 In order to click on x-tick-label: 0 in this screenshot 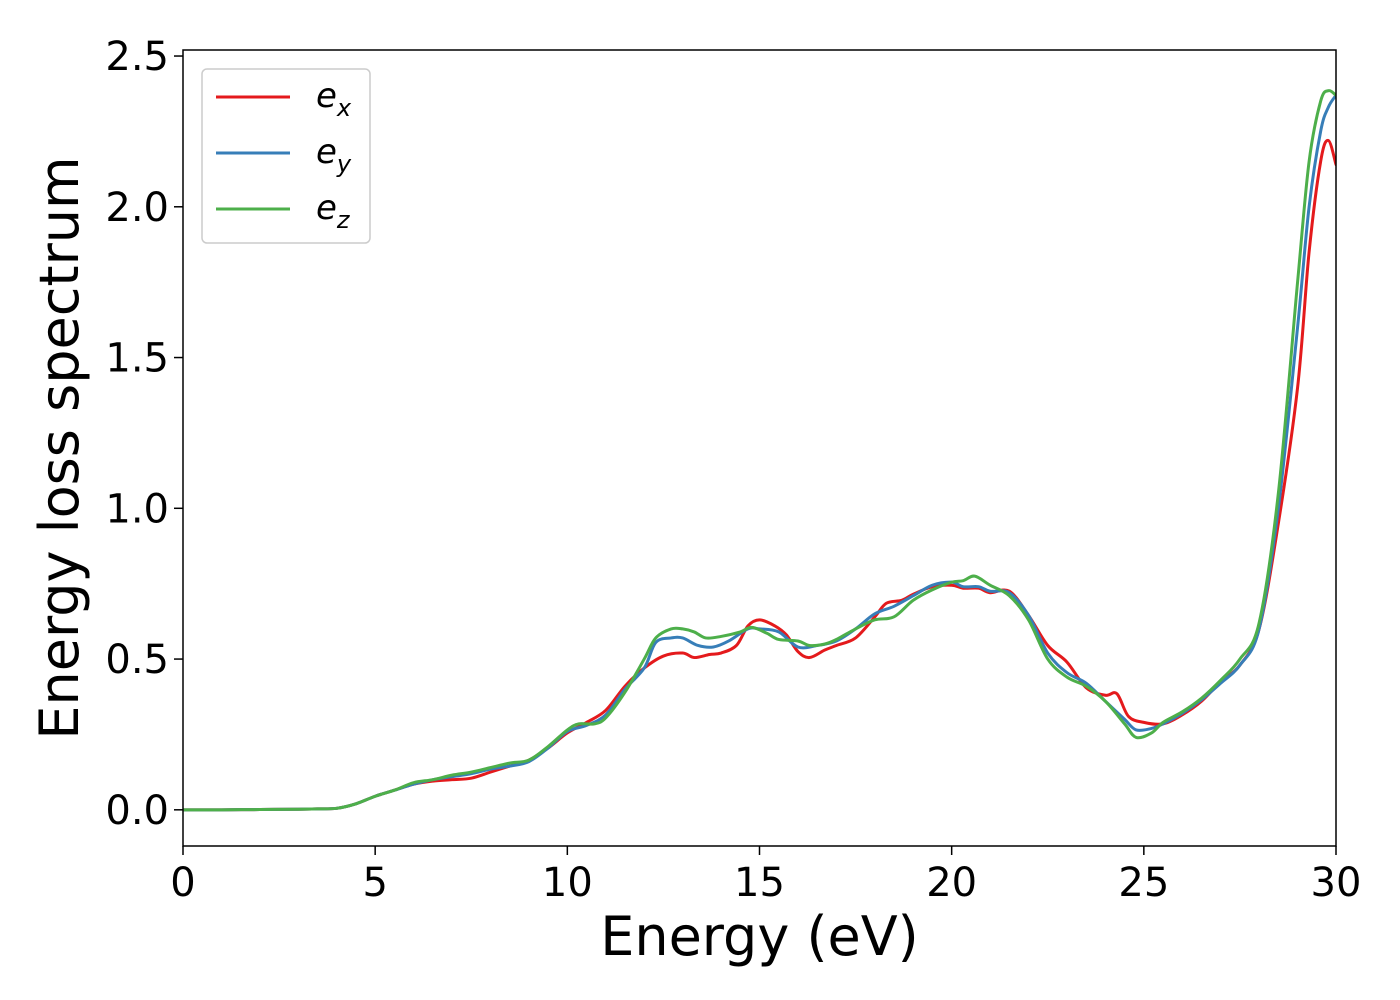, I will do `click(182, 883)`.